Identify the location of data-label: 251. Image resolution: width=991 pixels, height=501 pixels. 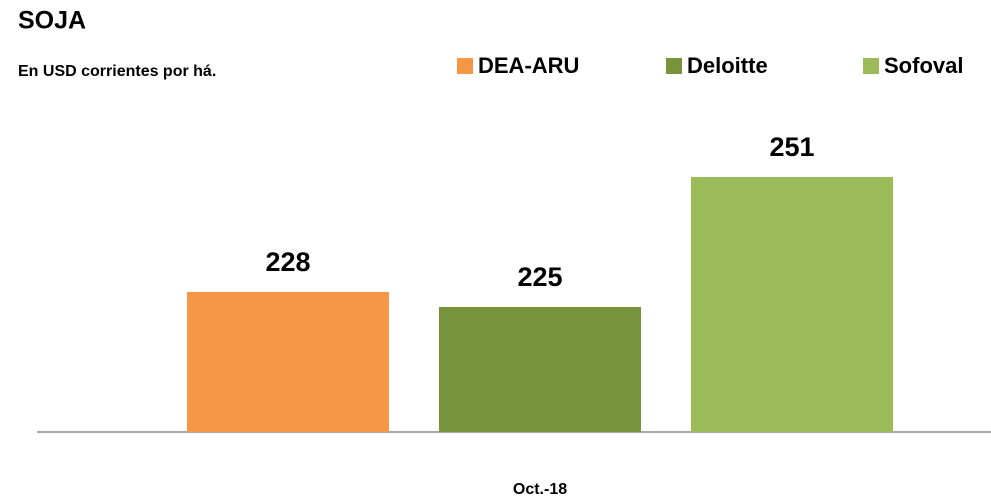
(791, 147).